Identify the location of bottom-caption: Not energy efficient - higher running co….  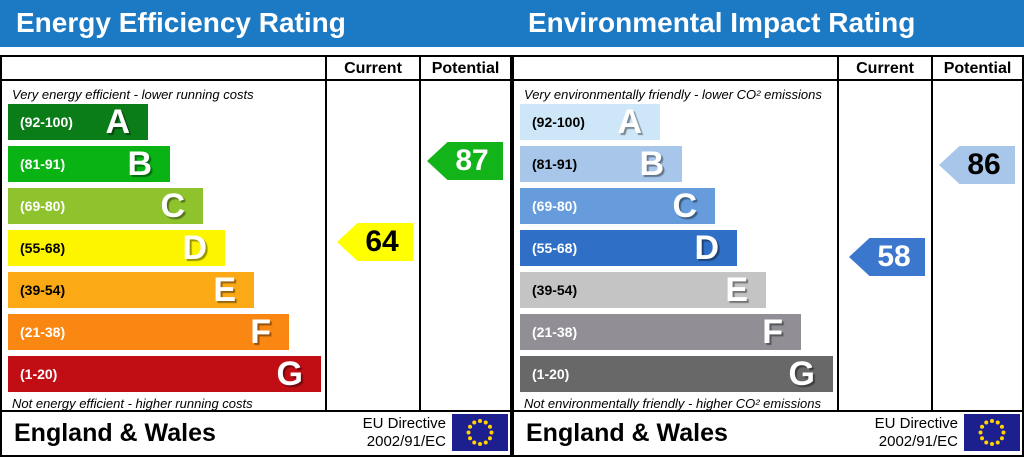
(132, 403).